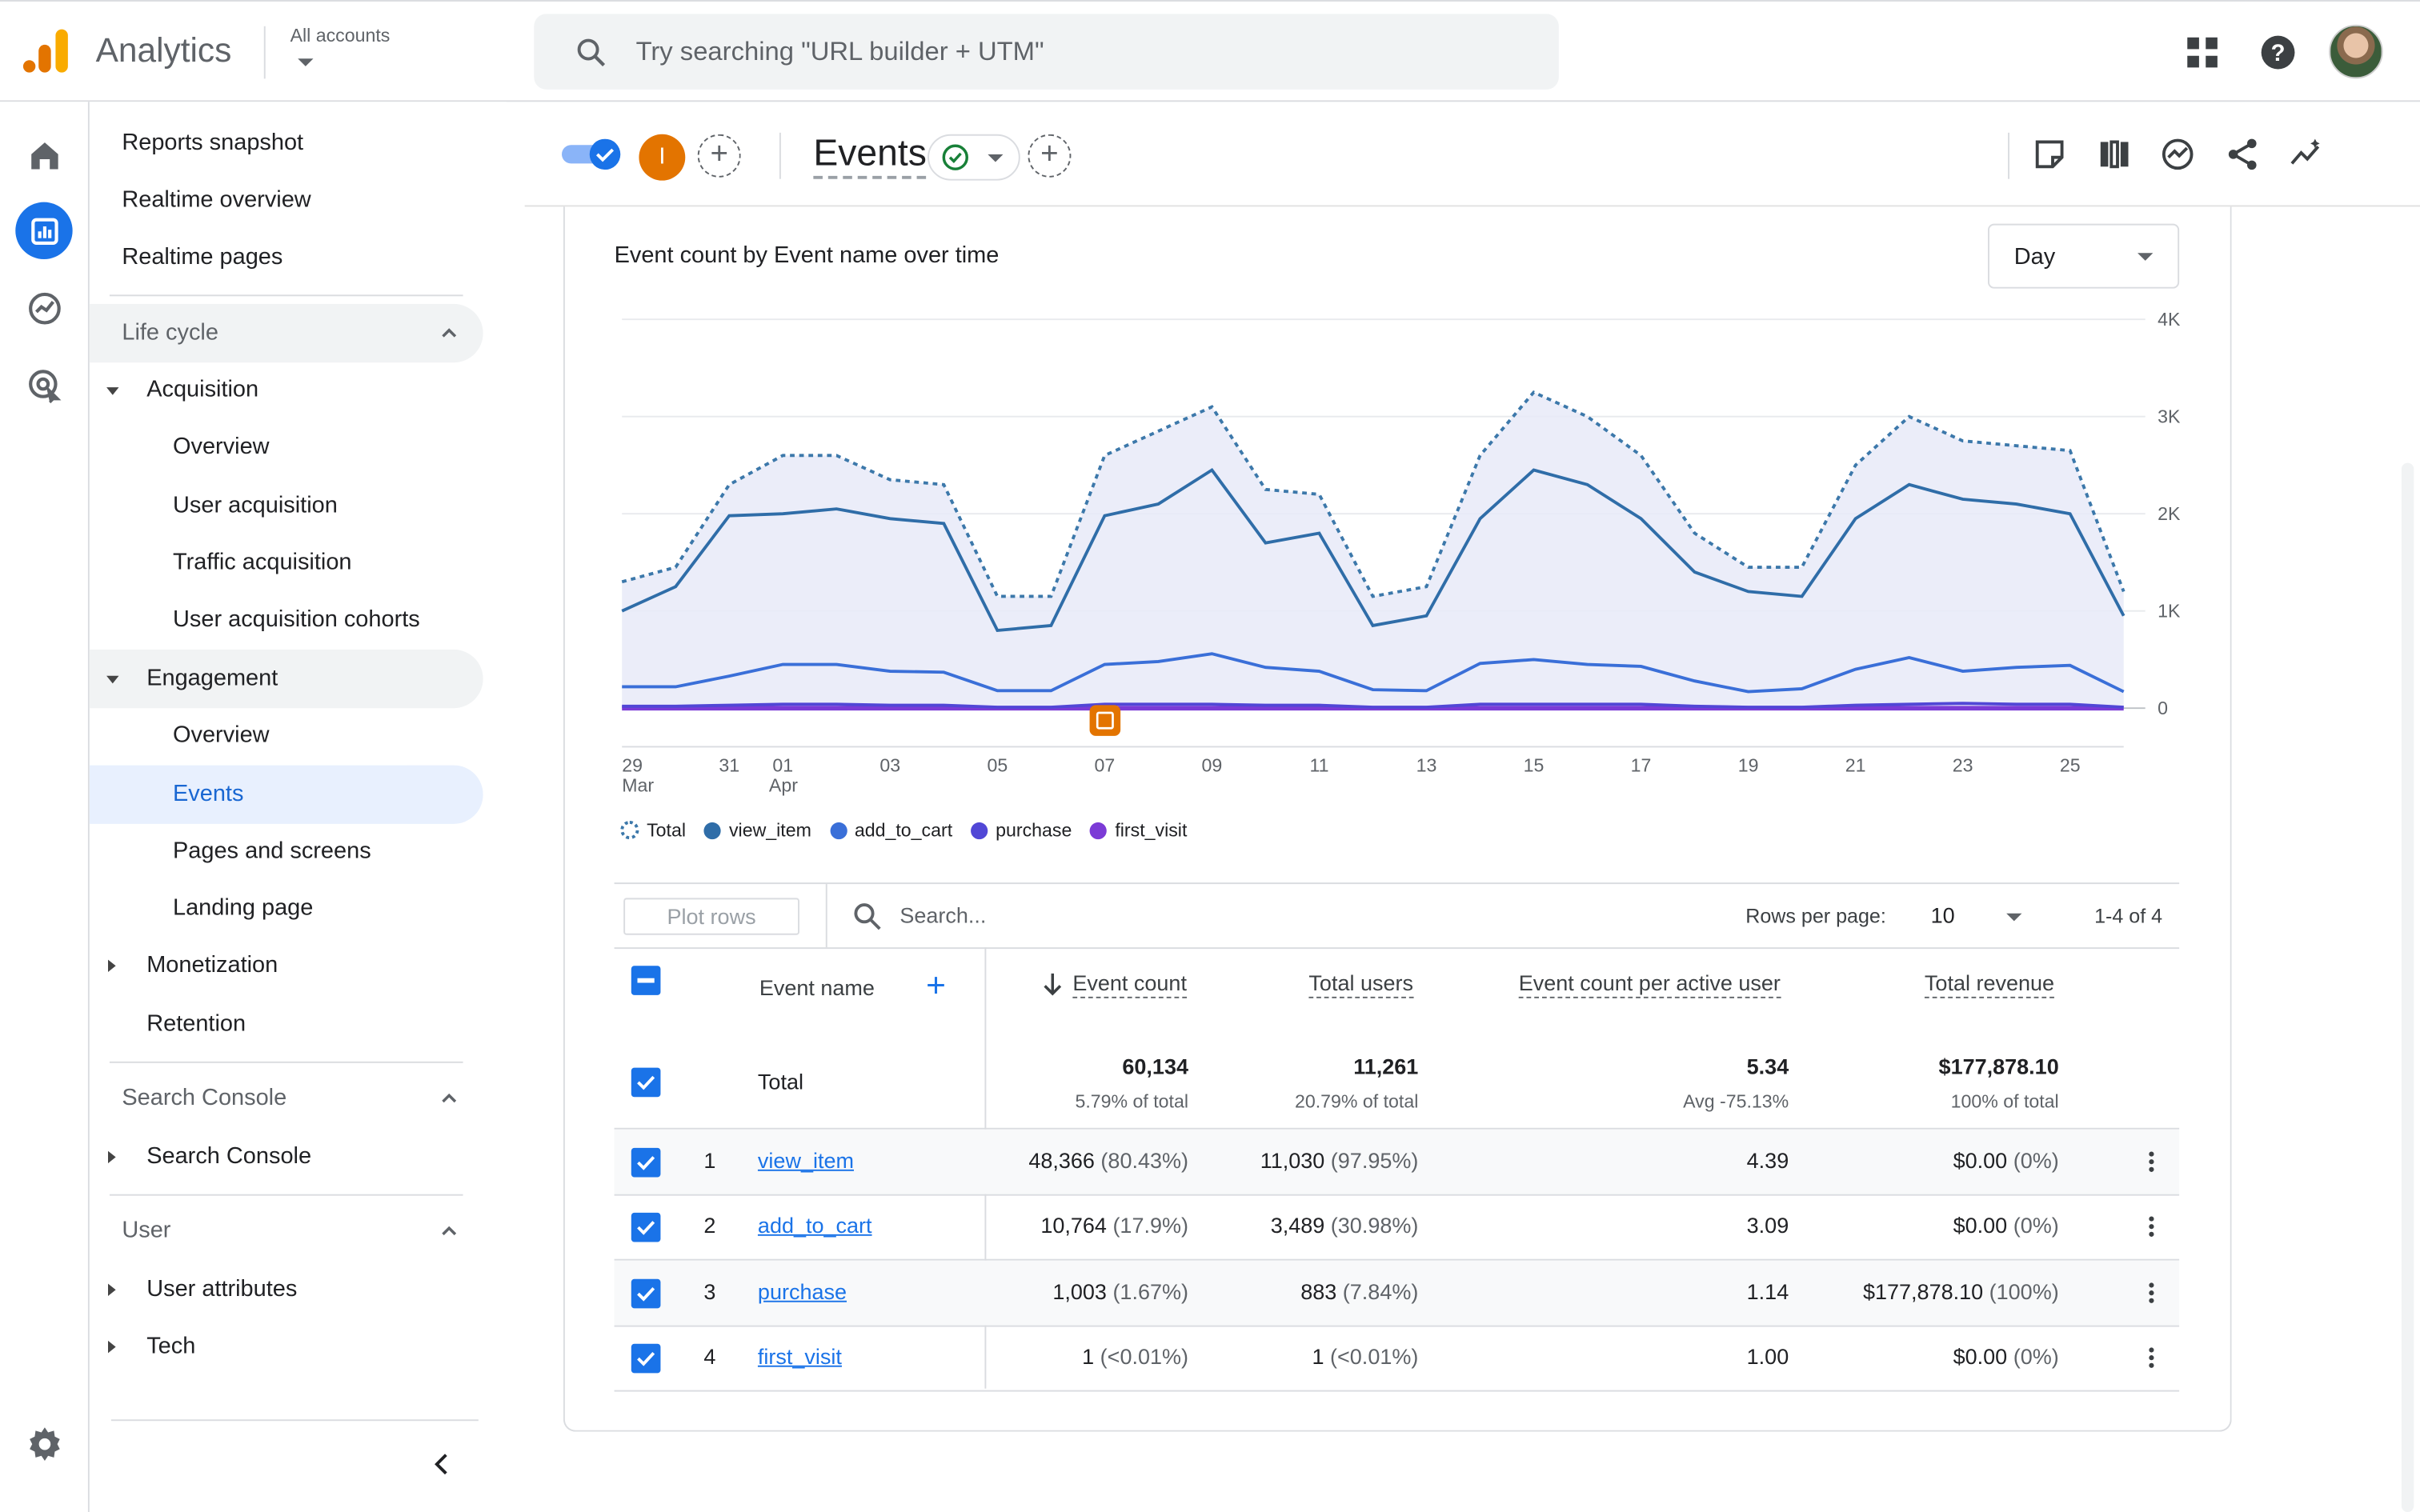  I want to click on settings-gear-icon, so click(45, 1444).